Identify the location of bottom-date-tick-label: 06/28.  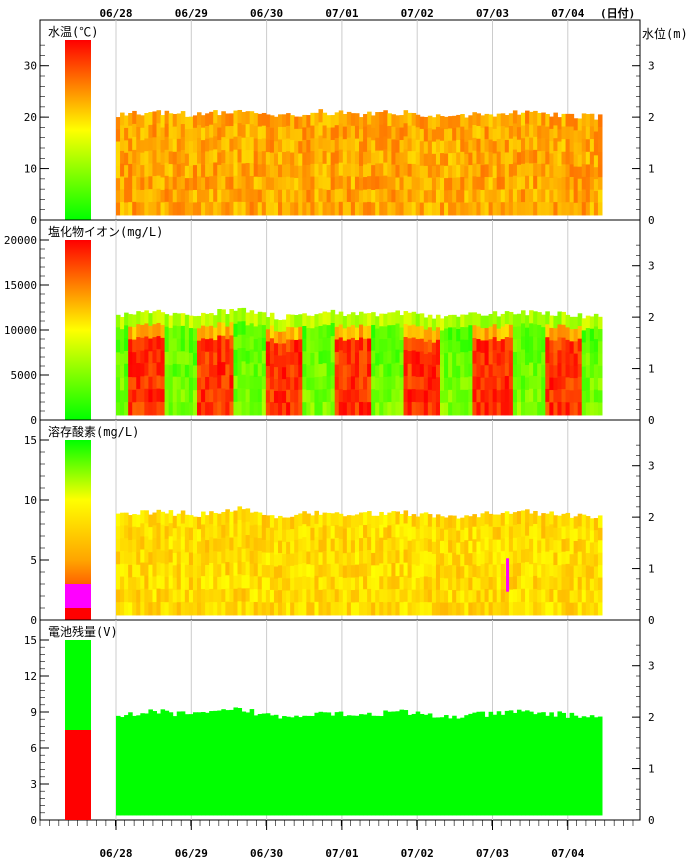
(115, 853).